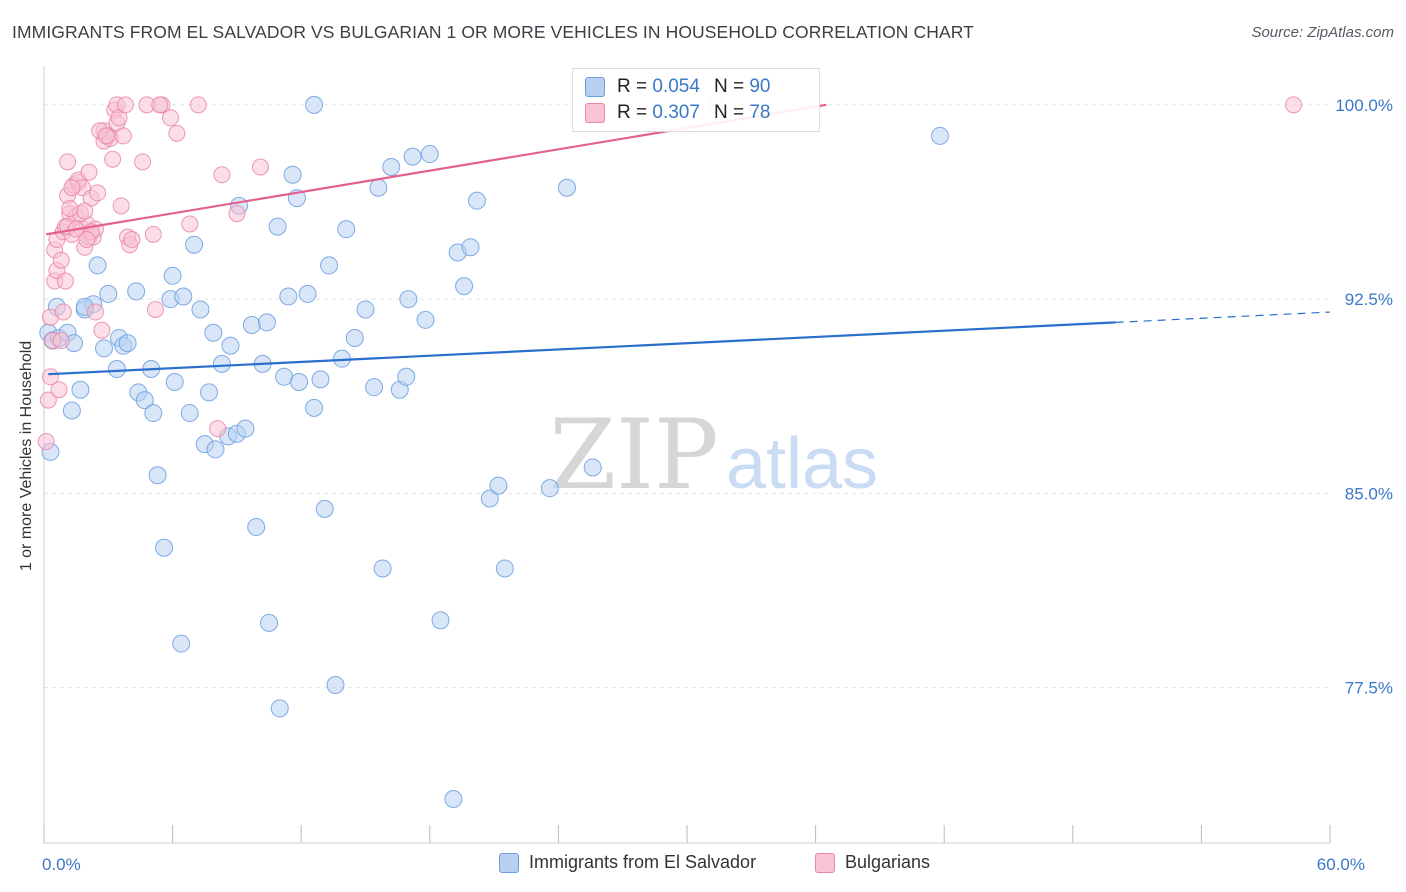 The height and width of the screenshot is (892, 1406). What do you see at coordinates (713, 455) in the screenshot?
I see `watermark: ZIP atlas` at bounding box center [713, 455].